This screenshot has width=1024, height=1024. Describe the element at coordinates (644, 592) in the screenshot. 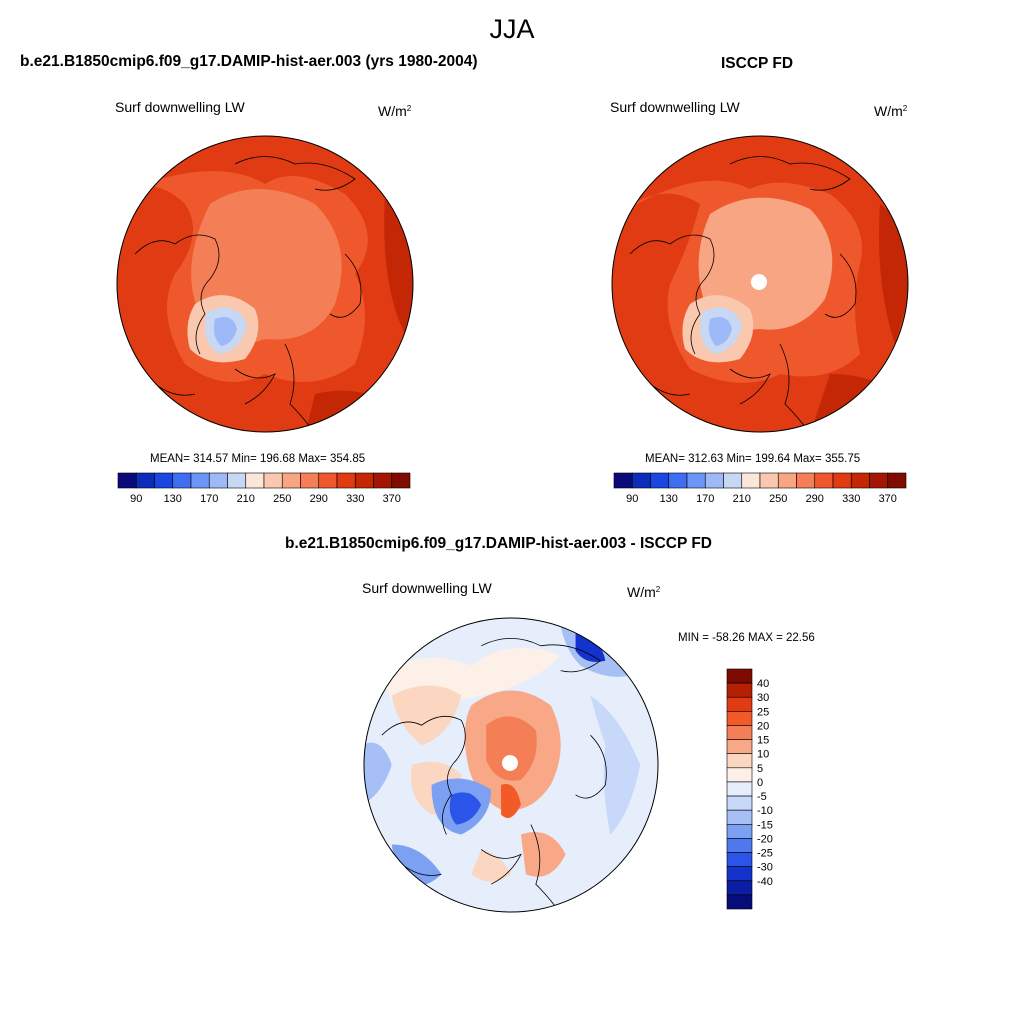

I see `diff-panel-units: W/m2` at that location.